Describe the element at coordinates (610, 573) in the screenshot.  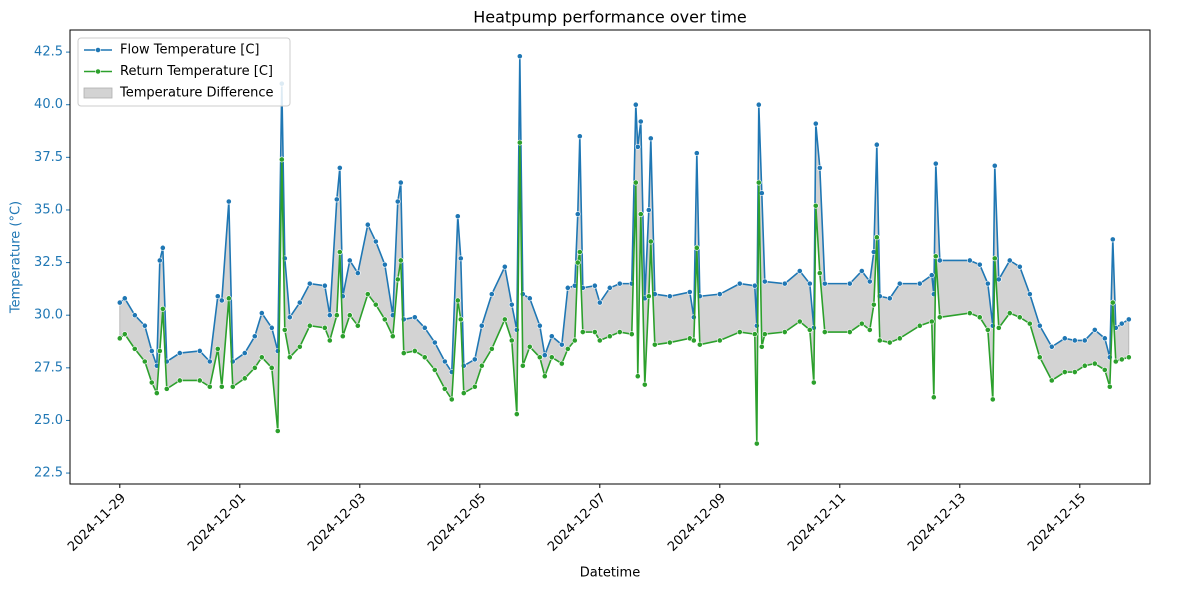
I see `x-axis-label: Datetime` at that location.